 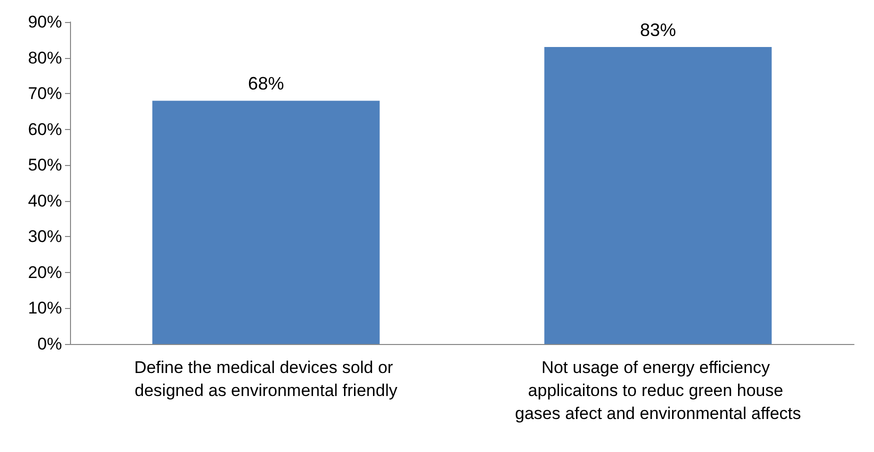 I want to click on x-tick-label: Define the medical devices sold or designed as environmental friendly, so click(x=266, y=379).